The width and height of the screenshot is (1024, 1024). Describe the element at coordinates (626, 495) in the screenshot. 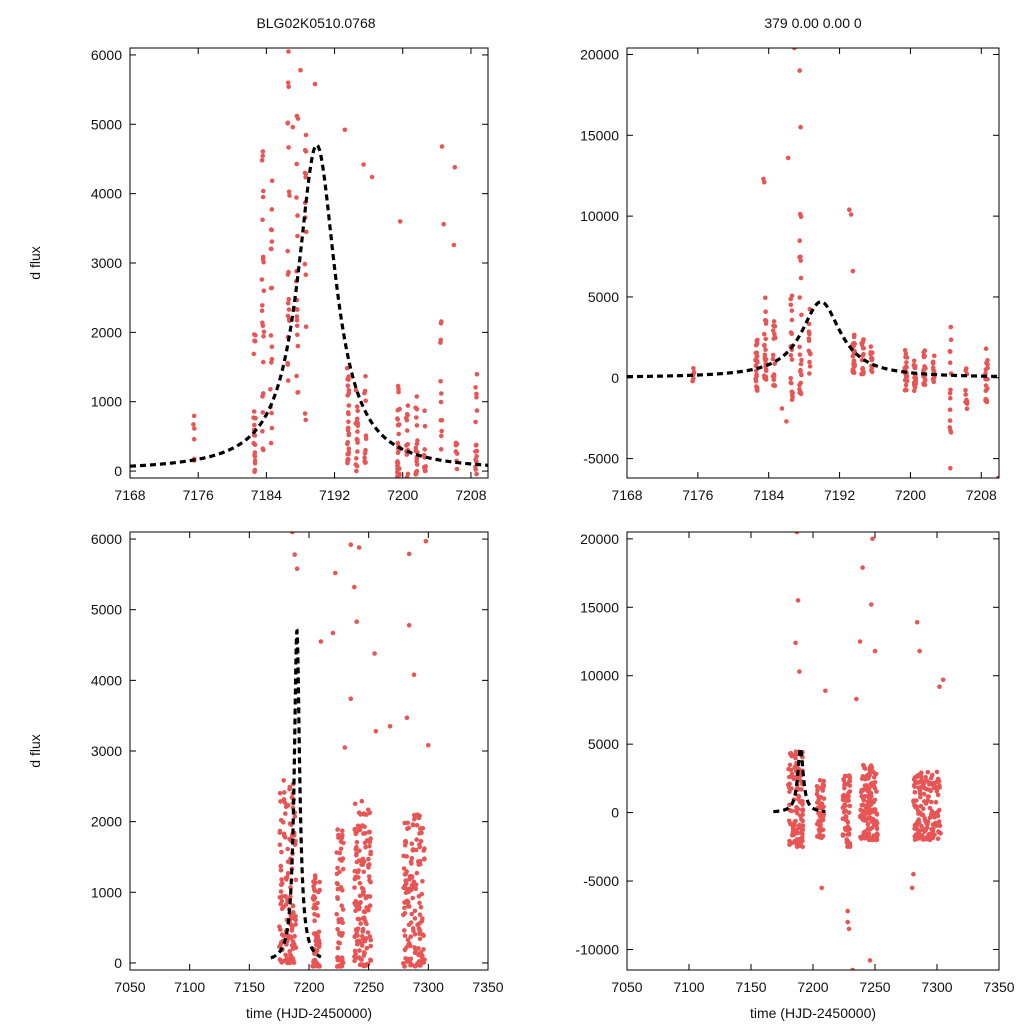

I see `top-right-xtick-label-0: 7168` at that location.